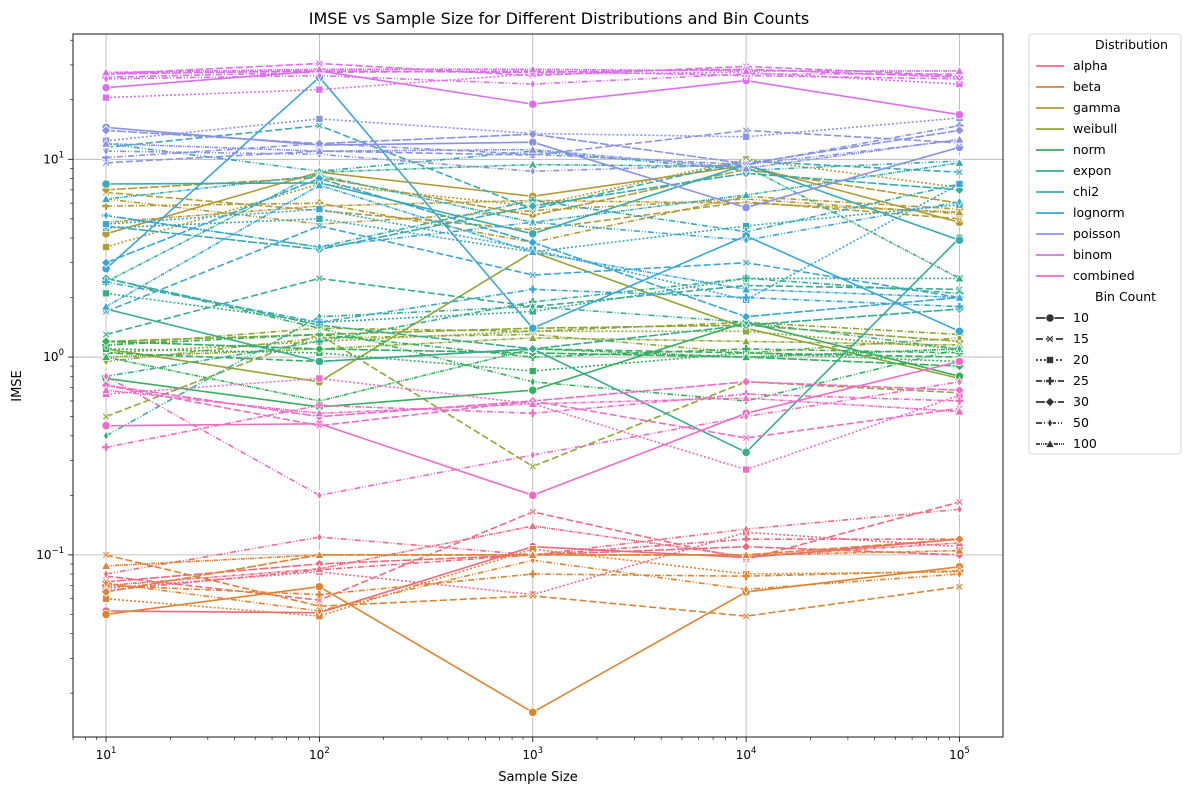 This screenshot has width=1191, height=794. Describe the element at coordinates (1131, 44) in the screenshot. I see `legend-title-distribution: Distribution` at that location.